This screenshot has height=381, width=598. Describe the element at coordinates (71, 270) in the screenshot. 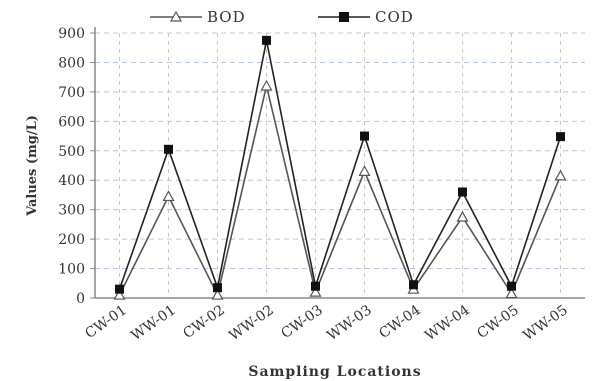

I see `y-tick-label: 100` at that location.